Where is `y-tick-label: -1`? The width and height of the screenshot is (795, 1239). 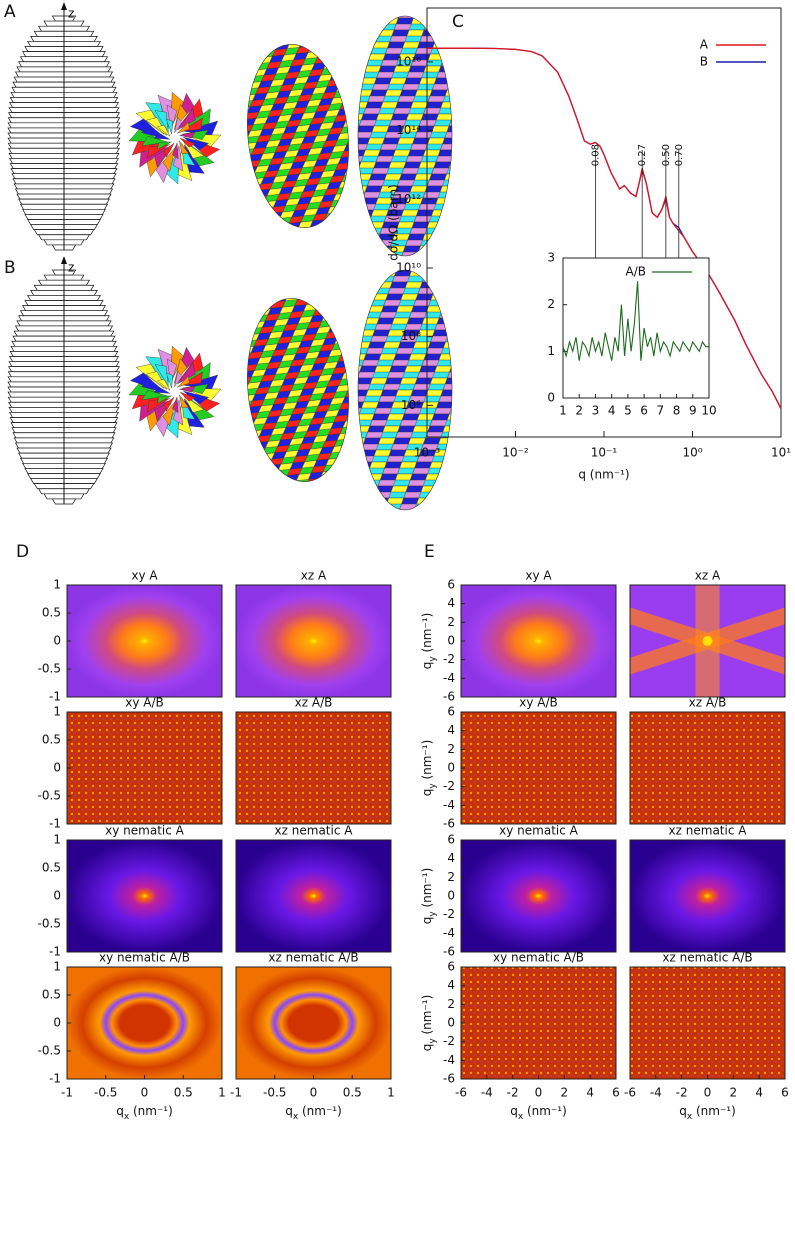
y-tick-label: -1 is located at coordinates (55, 824).